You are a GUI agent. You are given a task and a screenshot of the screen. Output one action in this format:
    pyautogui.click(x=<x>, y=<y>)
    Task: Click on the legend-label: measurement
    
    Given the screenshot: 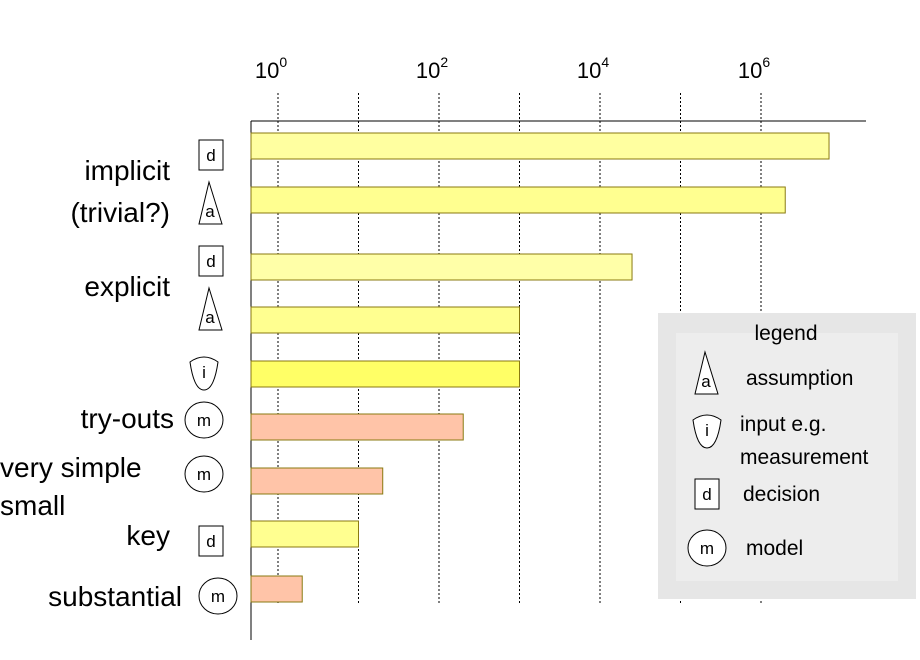 What is the action you would take?
    pyautogui.click(x=804, y=457)
    